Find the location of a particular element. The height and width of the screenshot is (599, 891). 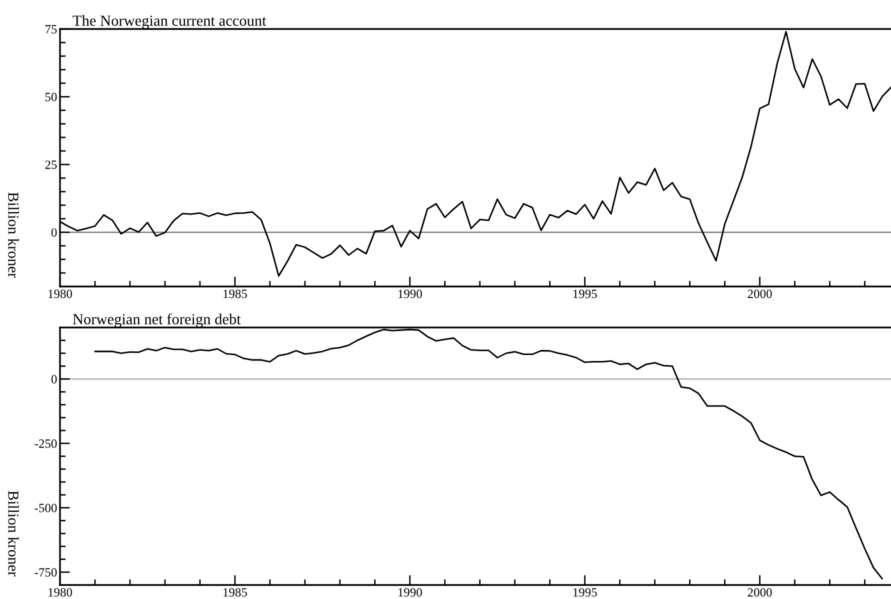

y-tick-label: 75 is located at coordinates (51, 29).